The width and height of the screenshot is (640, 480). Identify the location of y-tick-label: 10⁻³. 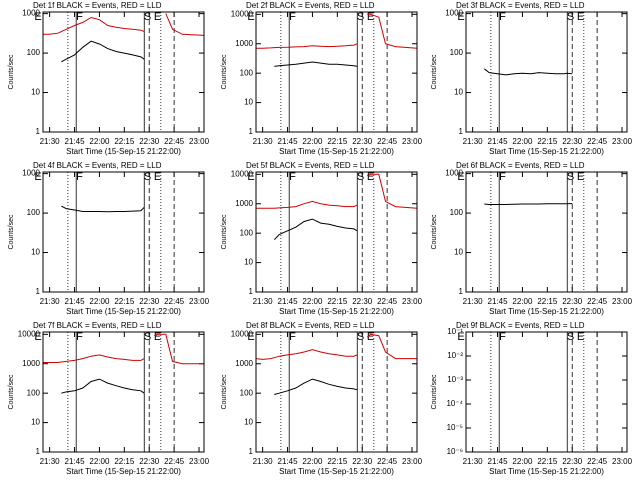
(455, 379).